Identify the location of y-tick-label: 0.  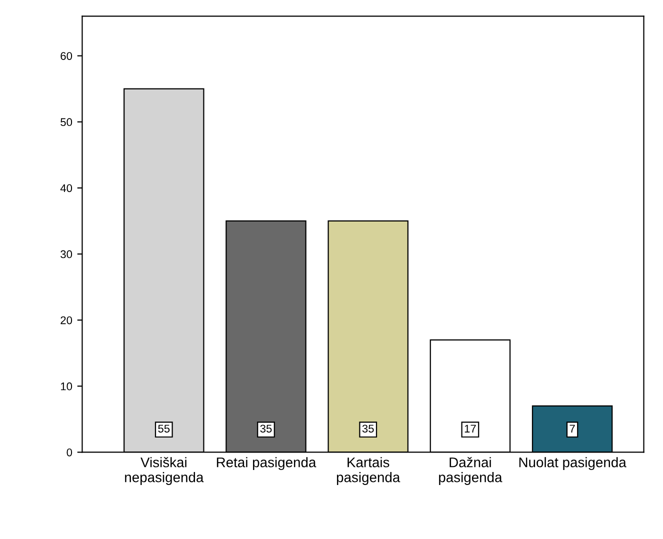
(69, 452).